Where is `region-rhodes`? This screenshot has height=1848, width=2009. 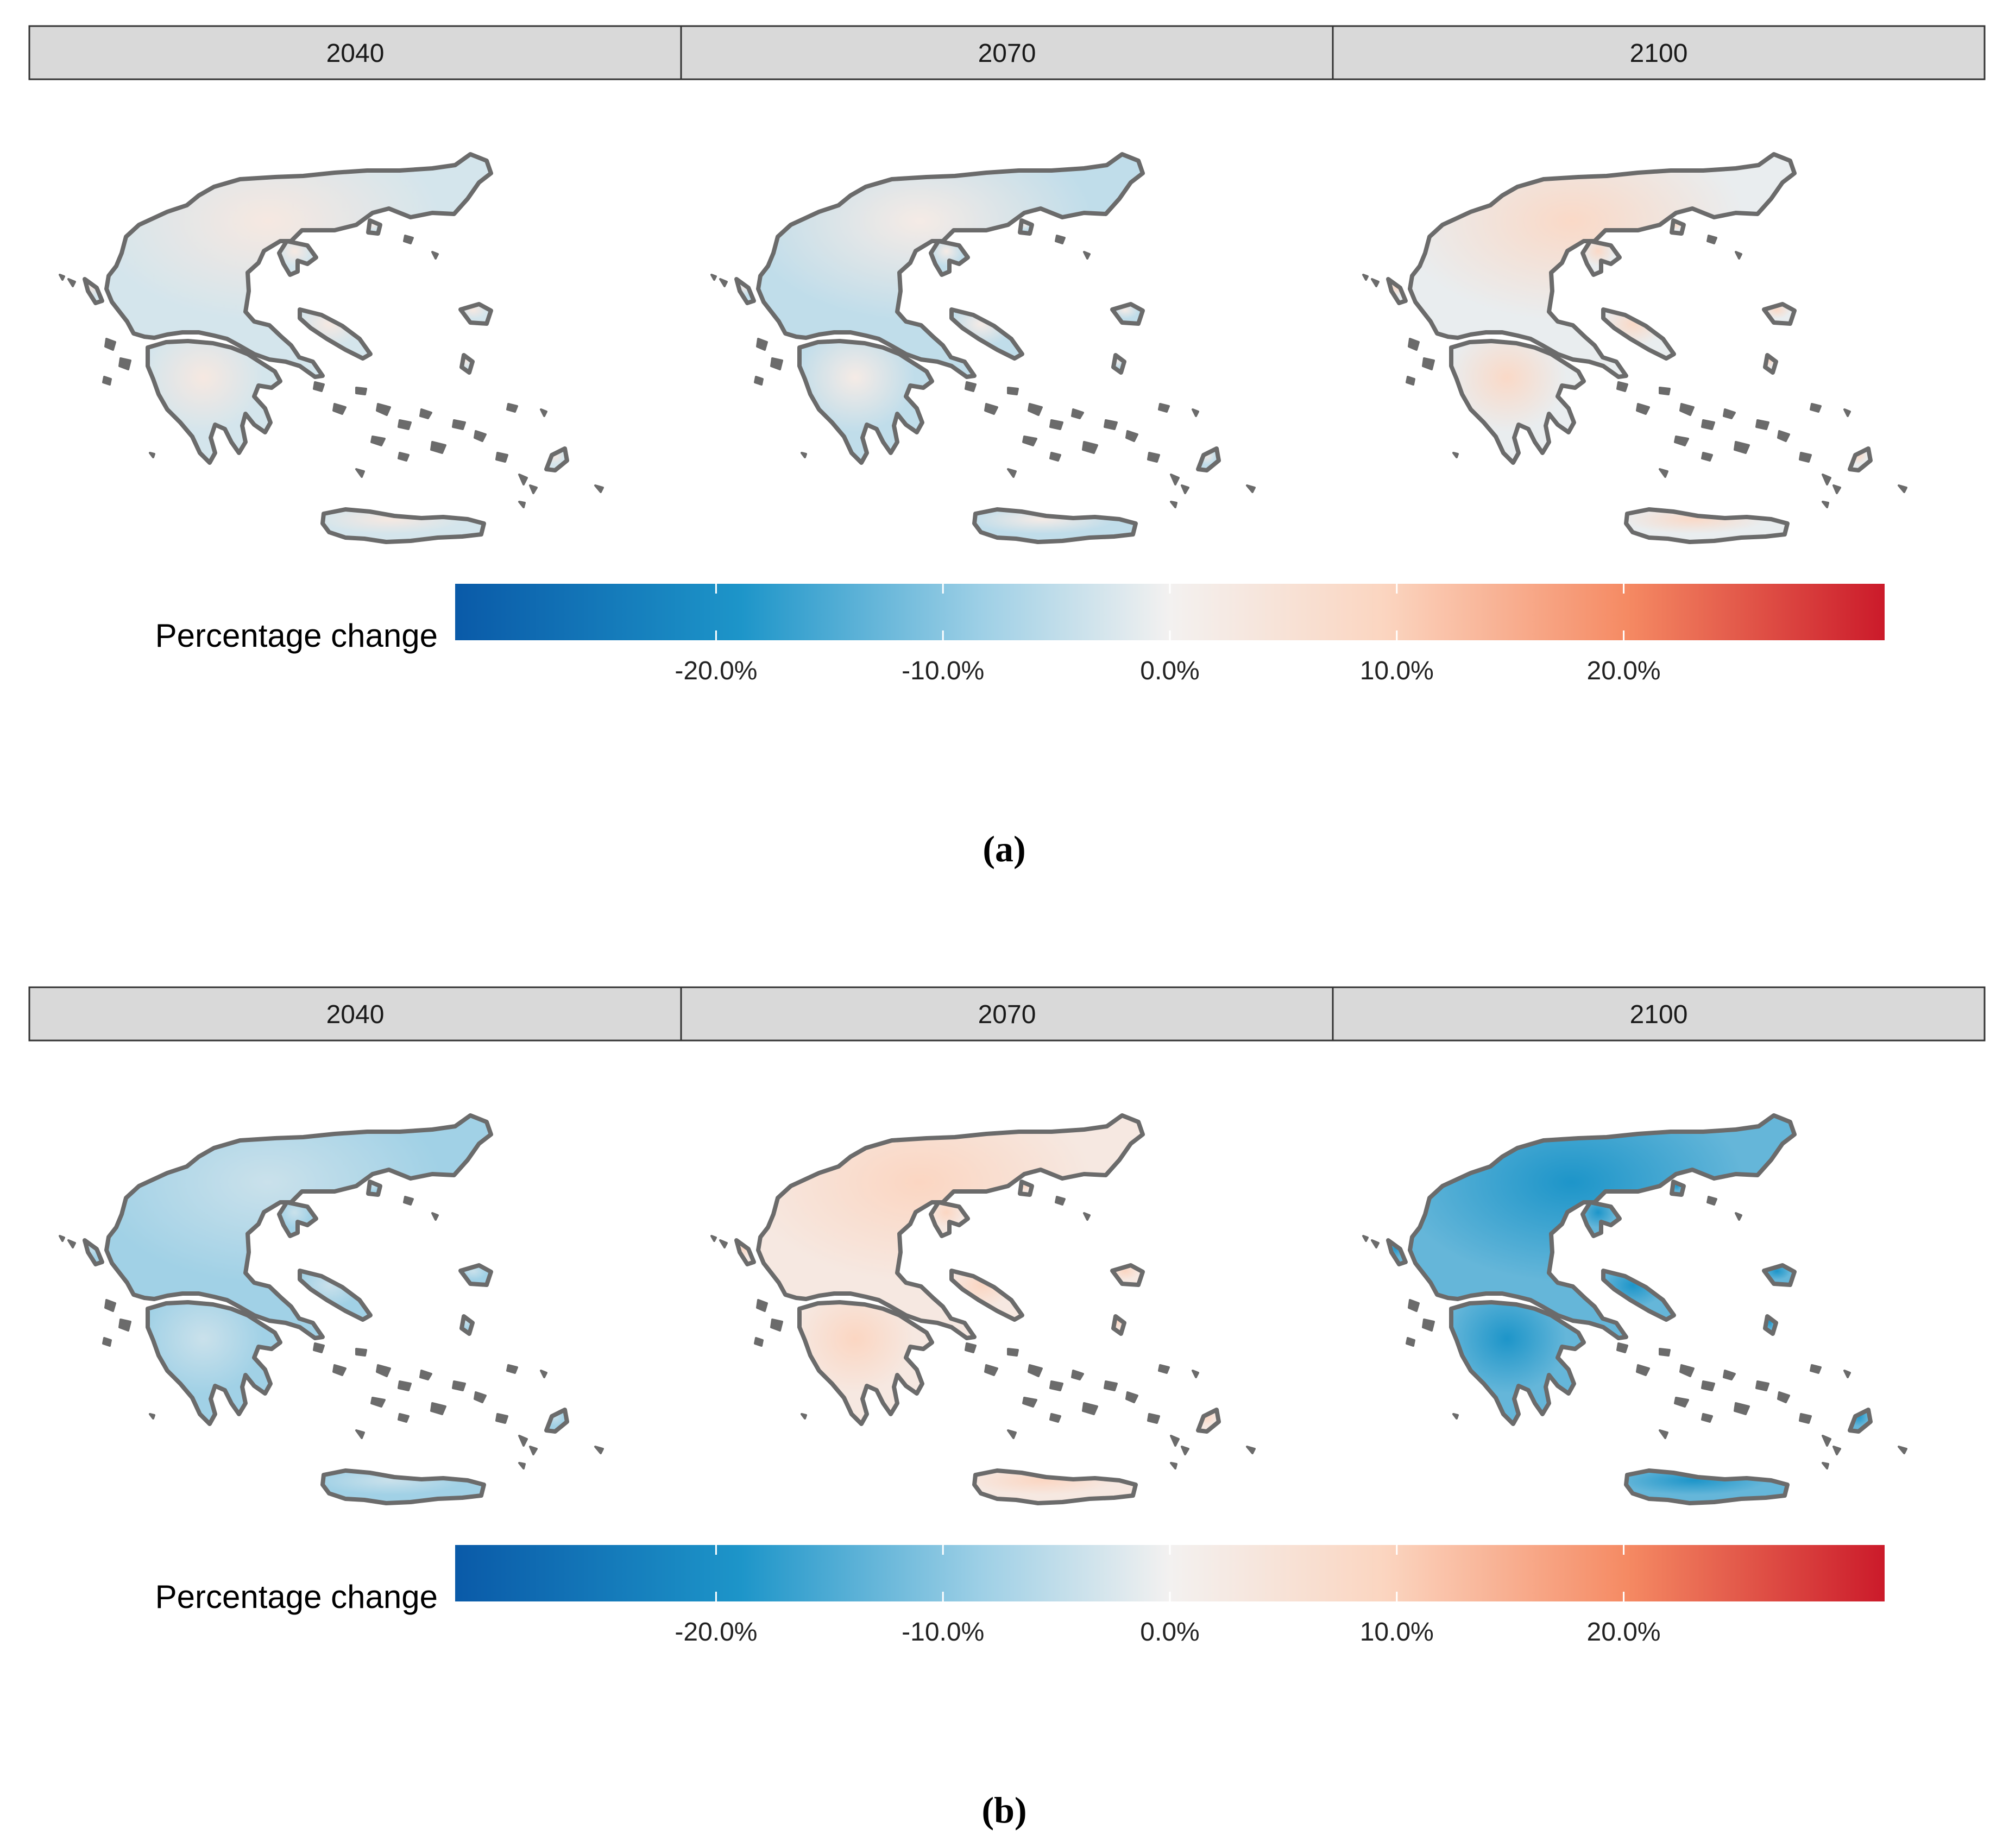 region-rhodes is located at coordinates (1208, 459).